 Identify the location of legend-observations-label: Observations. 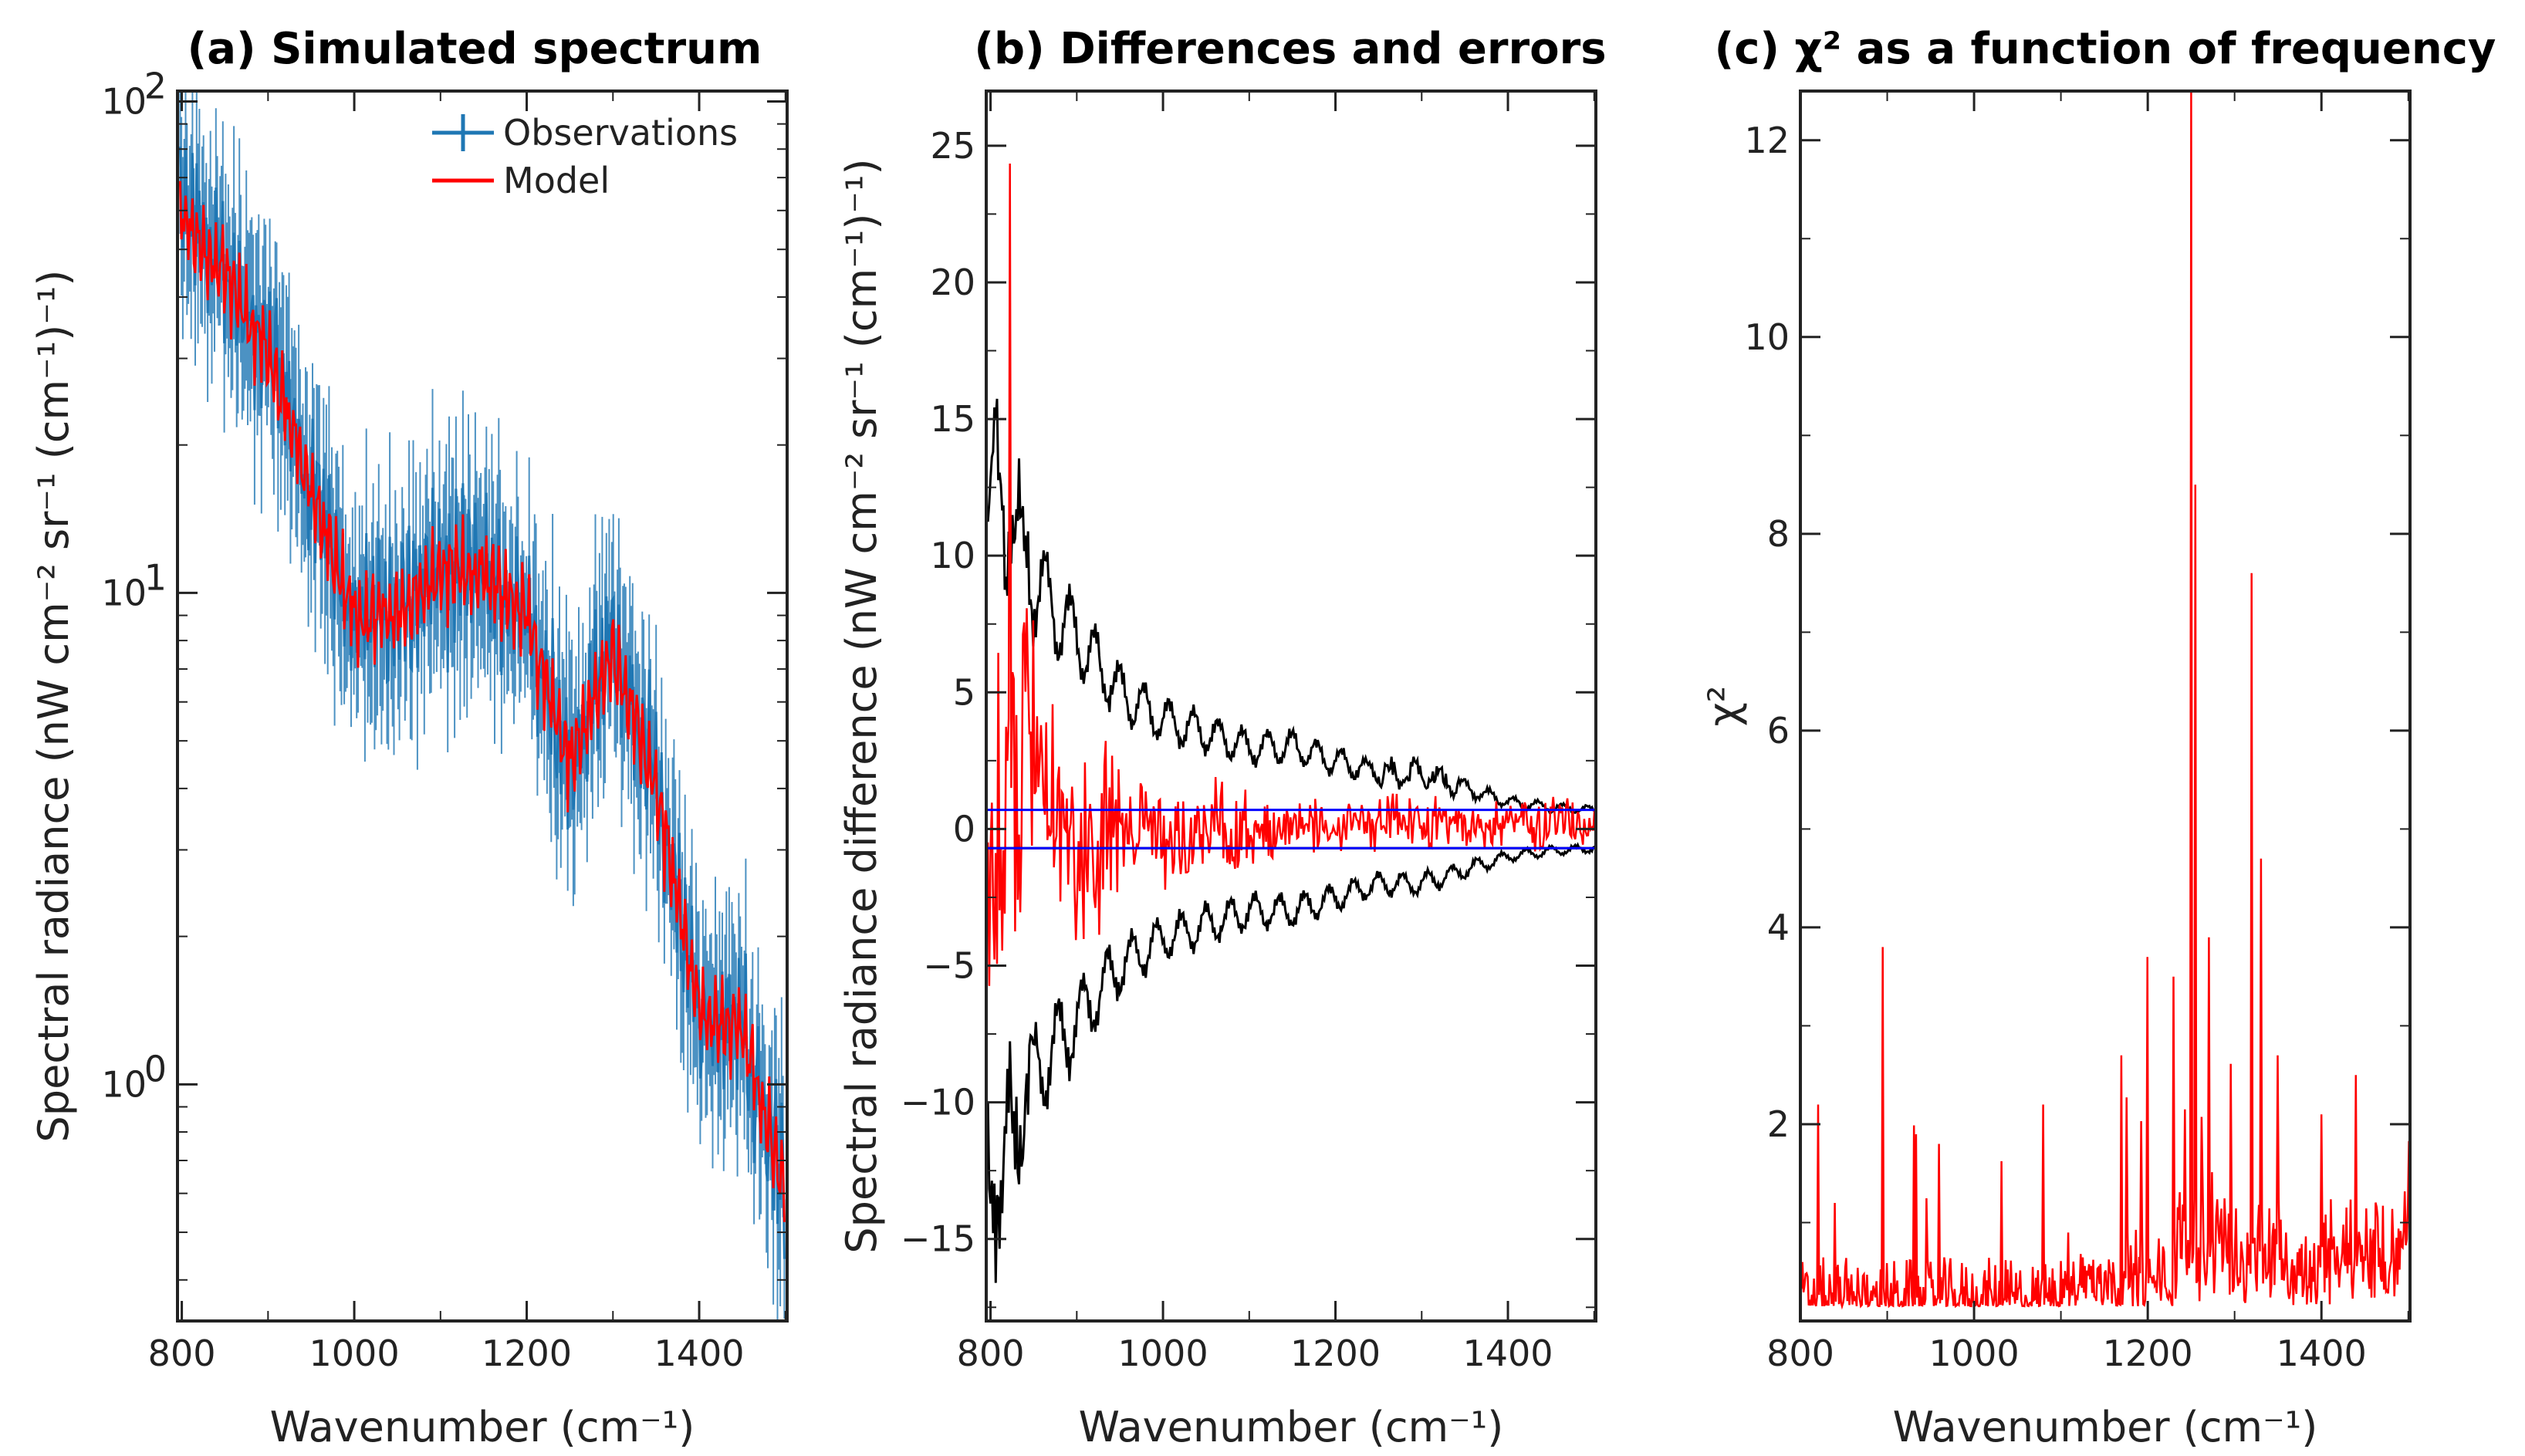
(620, 133).